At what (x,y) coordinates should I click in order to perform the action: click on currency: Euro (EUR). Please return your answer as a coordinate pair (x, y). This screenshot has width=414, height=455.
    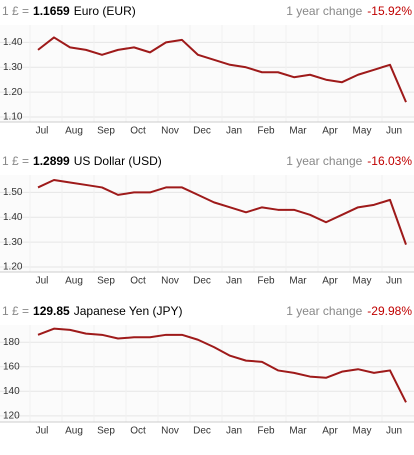
    Looking at the image, I should click on (105, 11).